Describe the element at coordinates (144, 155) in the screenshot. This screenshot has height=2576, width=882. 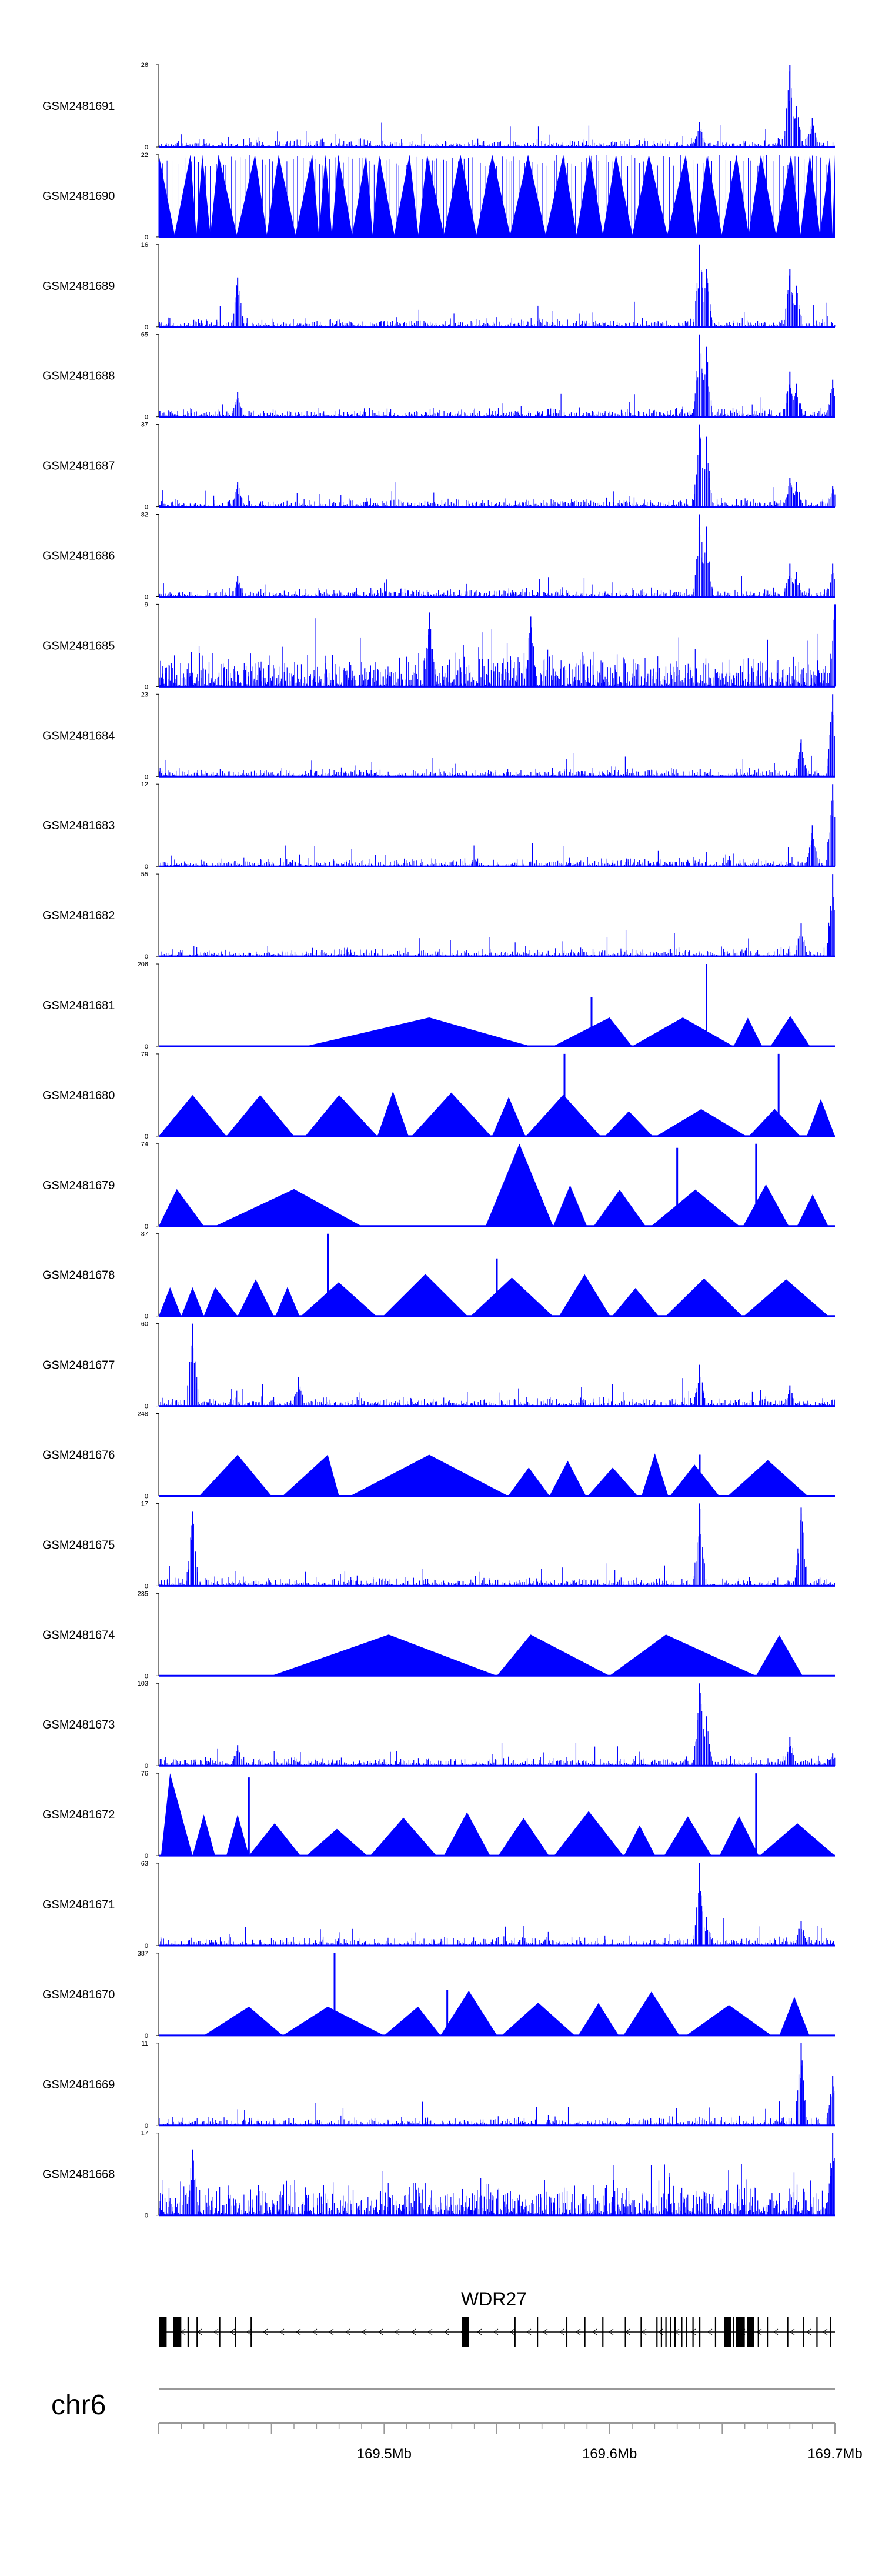
I see `y-max-label: 22` at that location.